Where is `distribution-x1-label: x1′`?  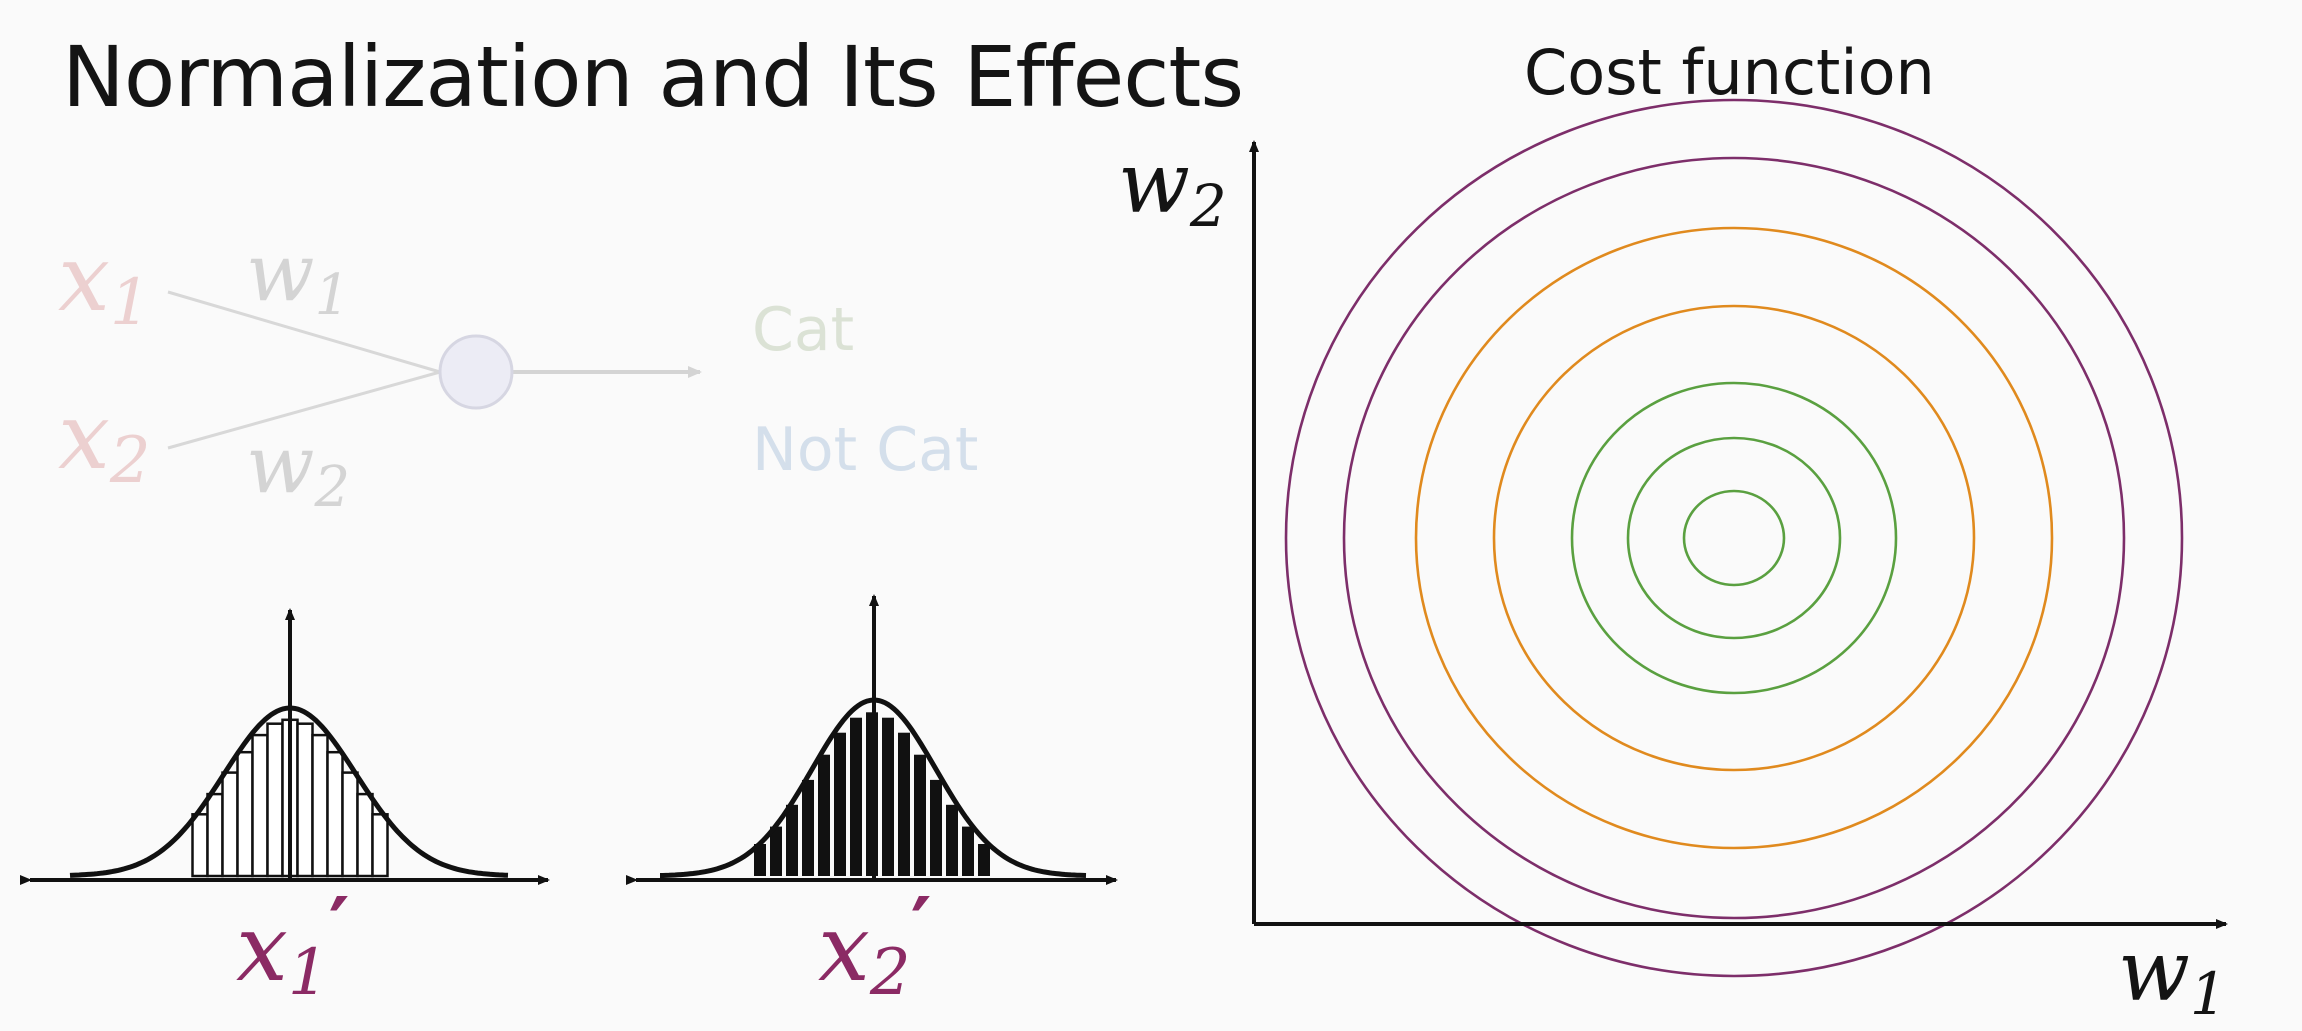 distribution-x1-label: x1′ is located at coordinates (293, 944).